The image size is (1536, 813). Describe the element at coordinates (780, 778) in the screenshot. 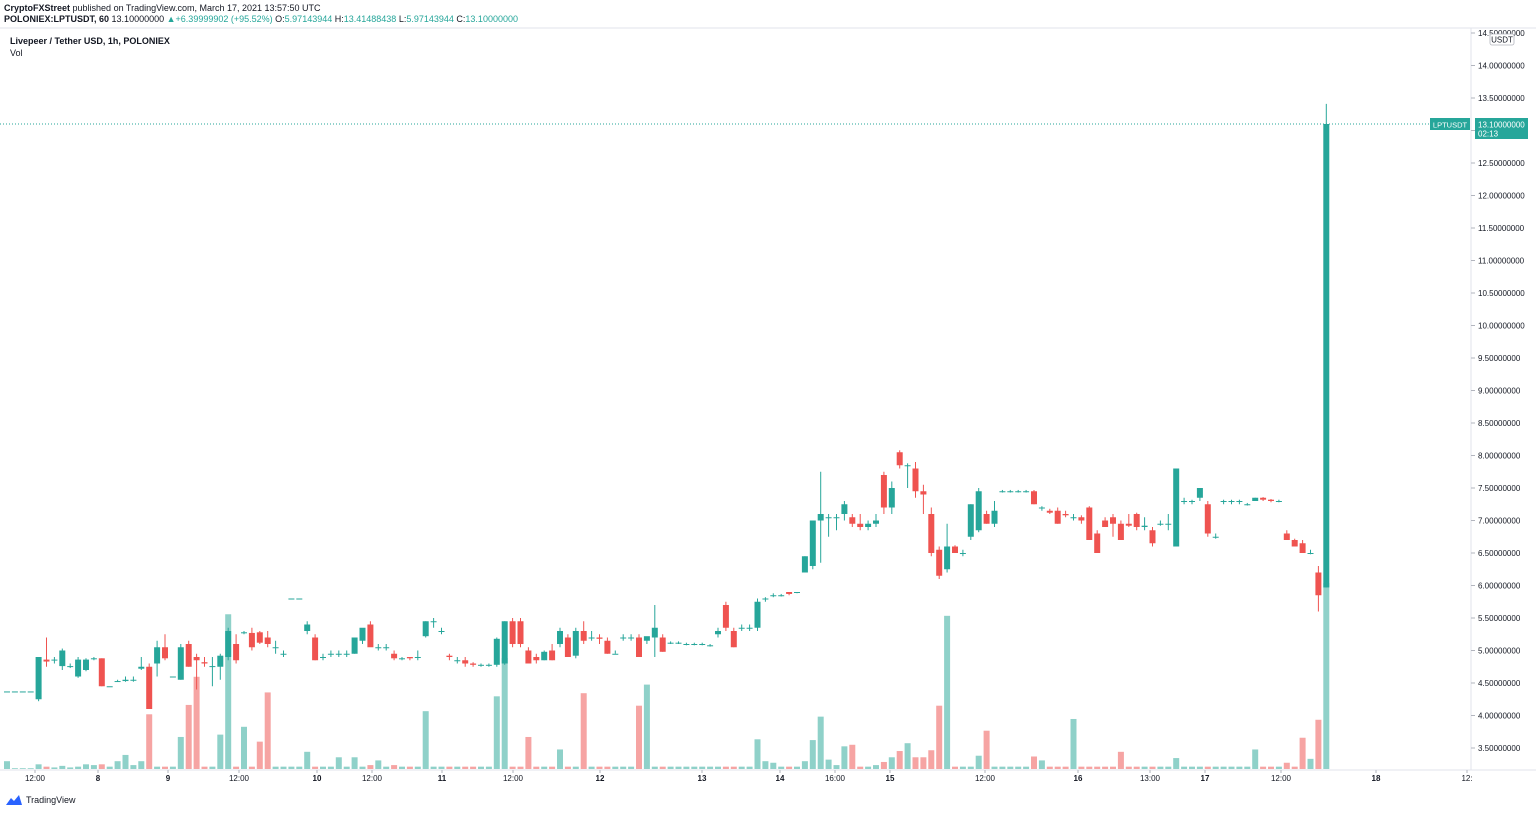

I see `time-tick-label: 14` at that location.